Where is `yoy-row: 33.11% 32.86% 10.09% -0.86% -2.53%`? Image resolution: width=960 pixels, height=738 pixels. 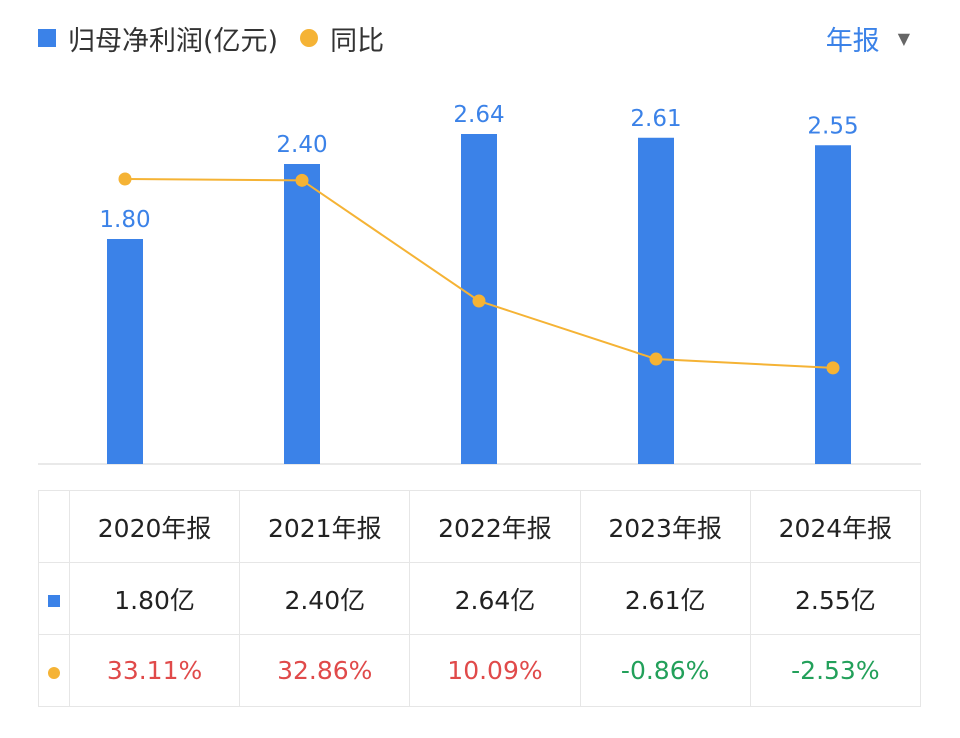
yoy-row: 33.11% 32.86% 10.09% -0.86% -2.53% is located at coordinates (480, 670).